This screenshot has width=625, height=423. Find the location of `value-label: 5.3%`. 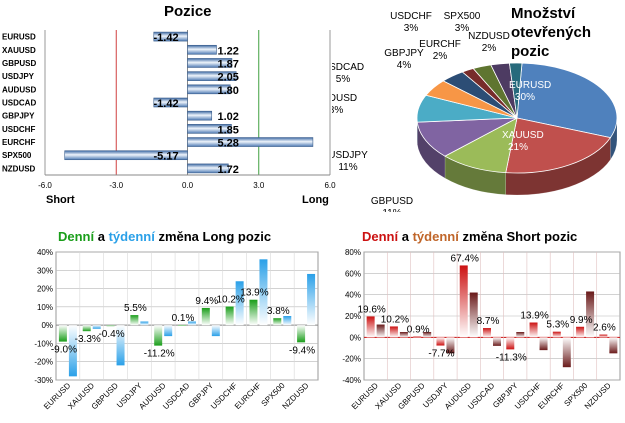

value-label: 5.3% is located at coordinates (557, 325).